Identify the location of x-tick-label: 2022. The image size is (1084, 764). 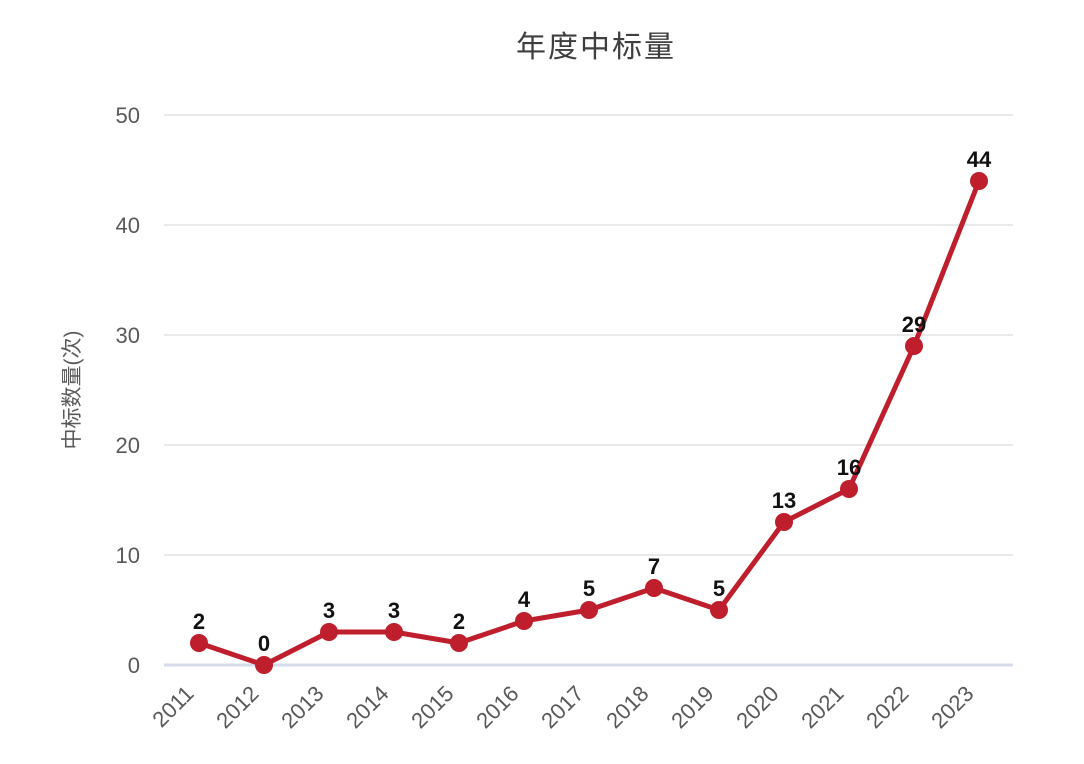
(887, 707).